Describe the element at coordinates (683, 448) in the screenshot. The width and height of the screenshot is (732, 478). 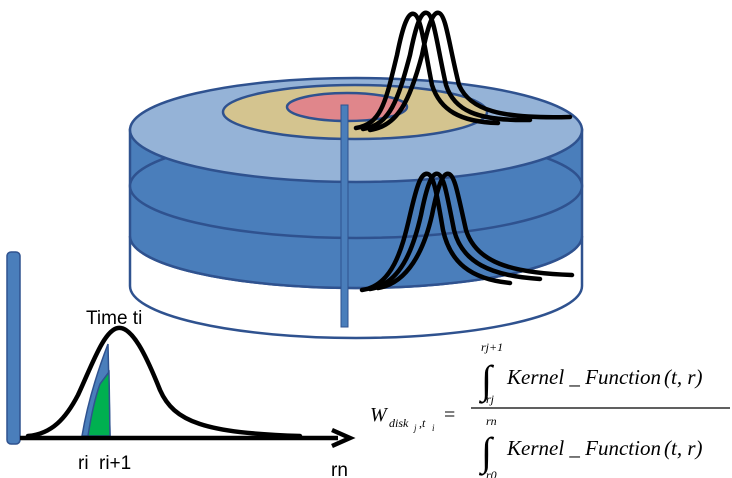
I see `formula-den-args: (t, r)` at that location.